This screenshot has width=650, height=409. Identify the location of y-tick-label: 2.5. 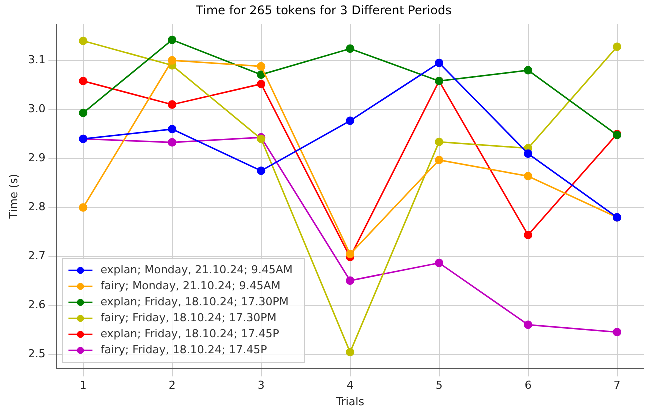
(37, 354).